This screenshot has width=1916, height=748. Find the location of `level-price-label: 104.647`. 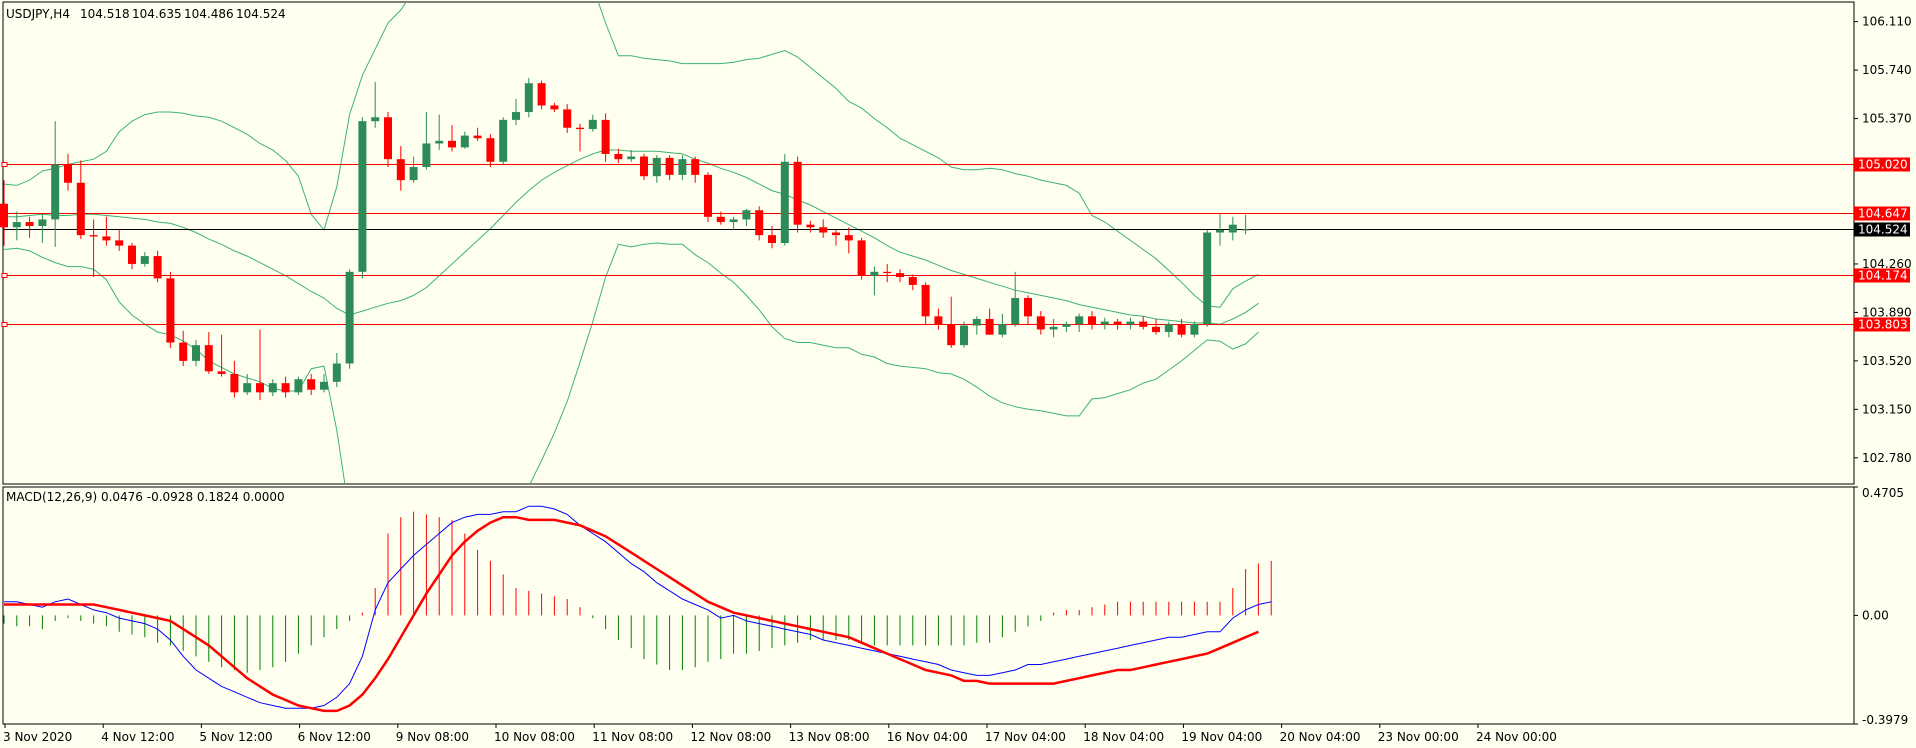

level-price-label: 104.647 is located at coordinates (1883, 214).